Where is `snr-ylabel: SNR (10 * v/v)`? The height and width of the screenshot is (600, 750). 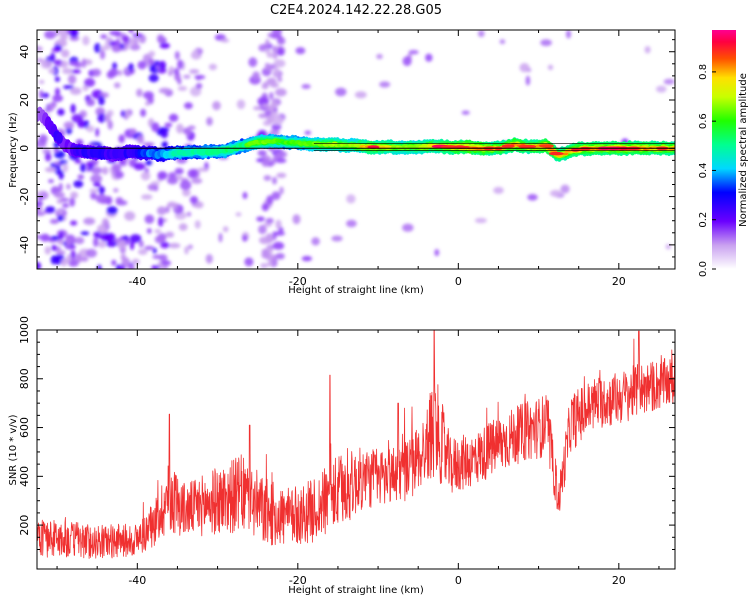
snr-ylabel: SNR (10 * v/v) is located at coordinates (13, 449).